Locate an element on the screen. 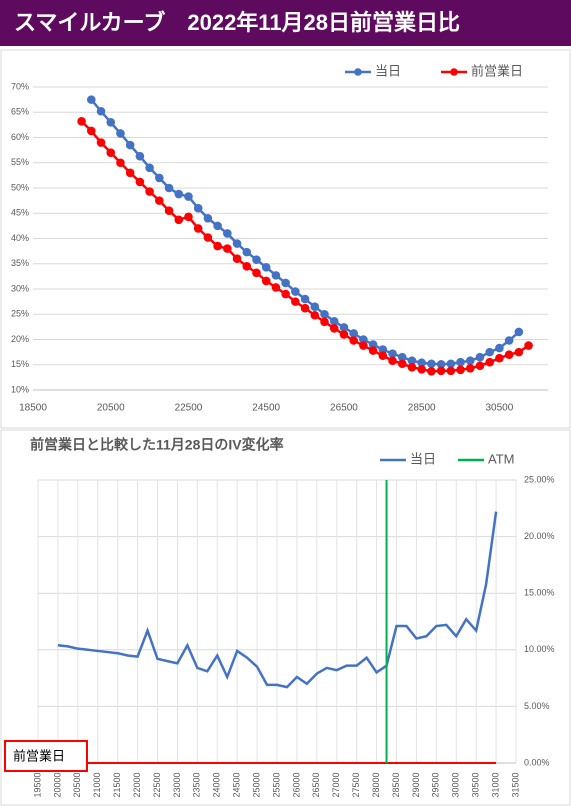  x-tick-label: 23500 is located at coordinates (197, 784).